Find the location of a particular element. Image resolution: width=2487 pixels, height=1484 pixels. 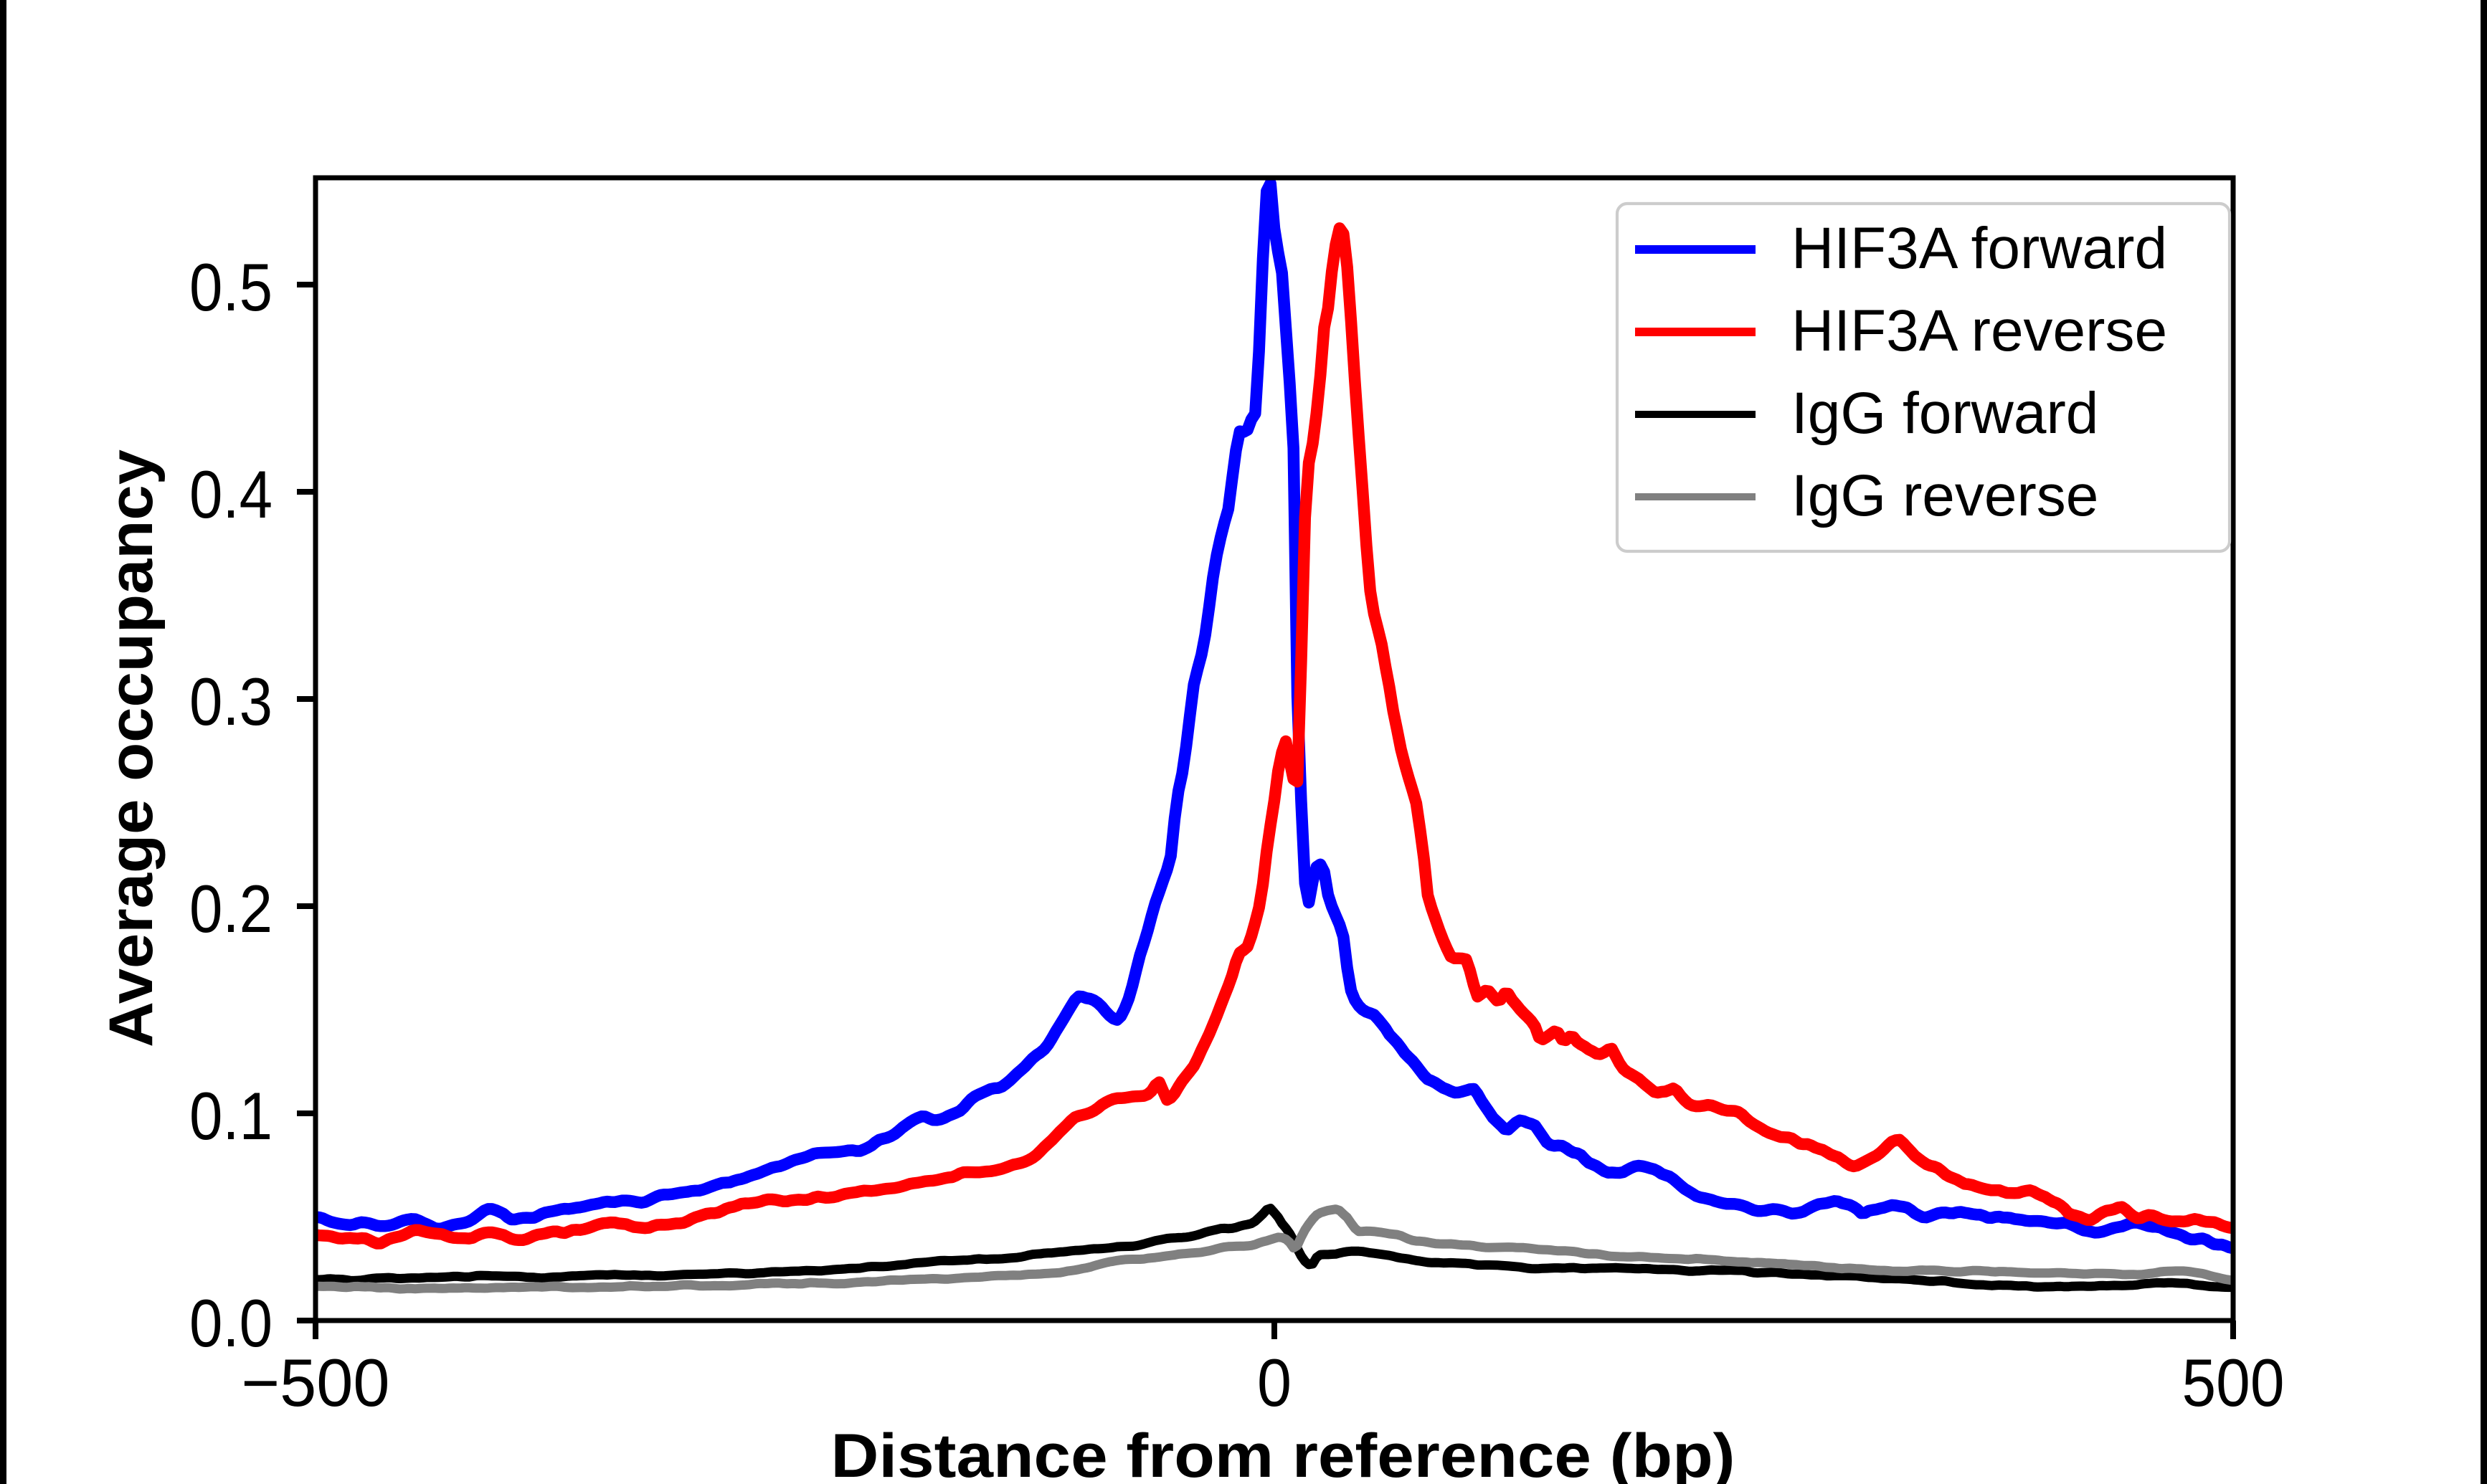

svg-text: HIF3A forward is located at coordinates (1979, 249).